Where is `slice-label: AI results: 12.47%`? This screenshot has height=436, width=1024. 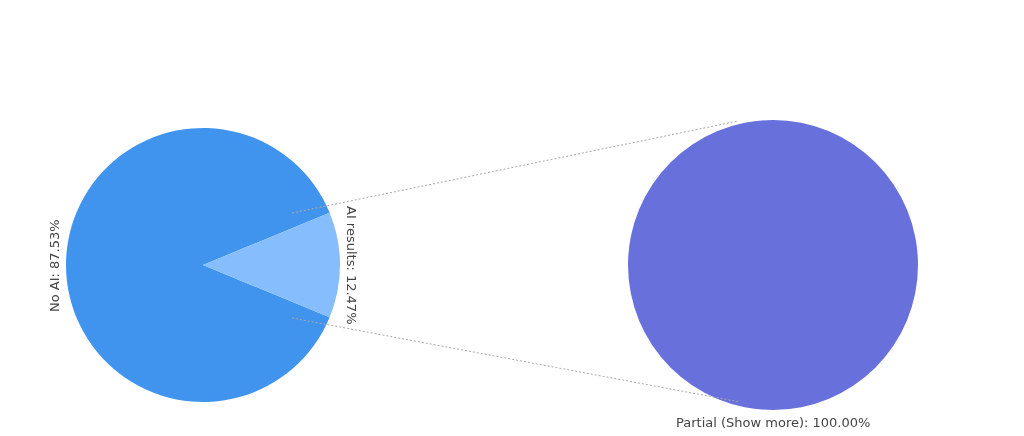 slice-label: AI results: 12.47% is located at coordinates (351, 265).